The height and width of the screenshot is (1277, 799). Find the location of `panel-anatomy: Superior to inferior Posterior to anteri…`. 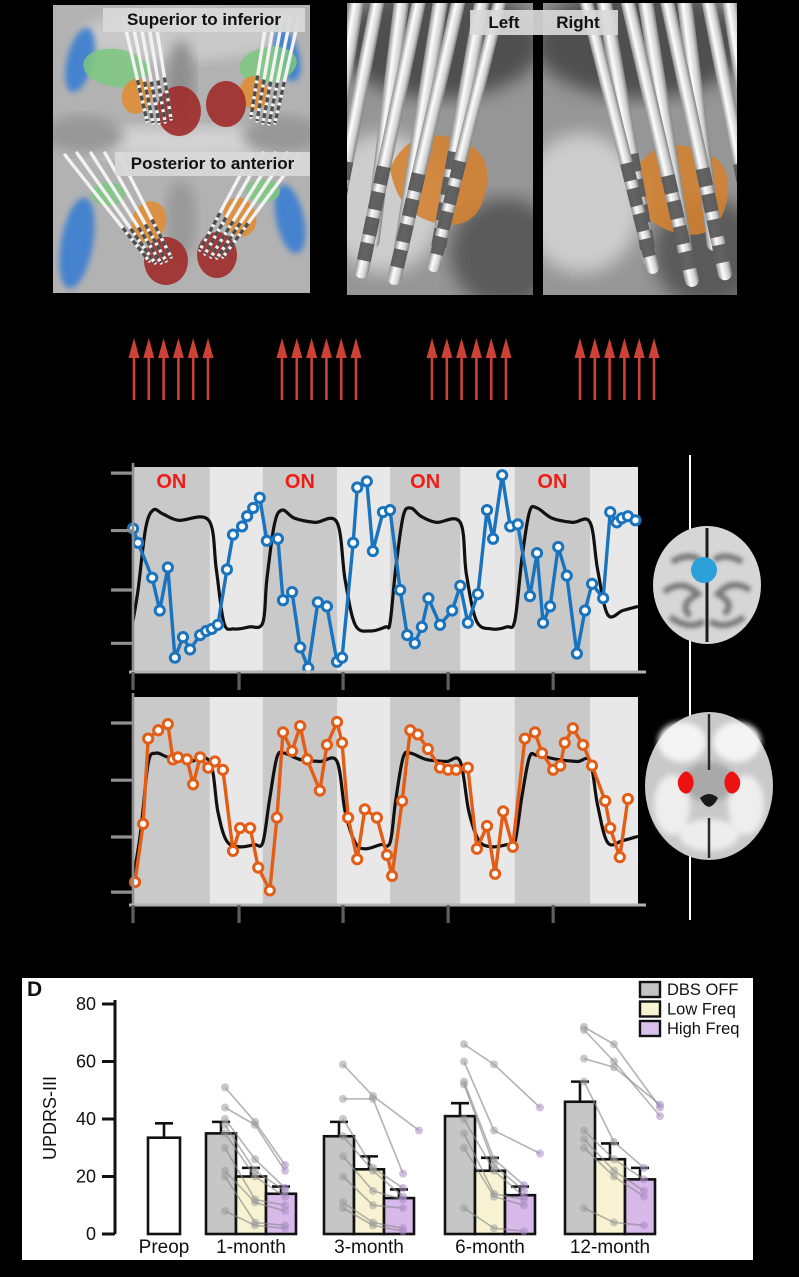

panel-anatomy: Superior to inferior Posterior to anteri… is located at coordinates (181, 149).